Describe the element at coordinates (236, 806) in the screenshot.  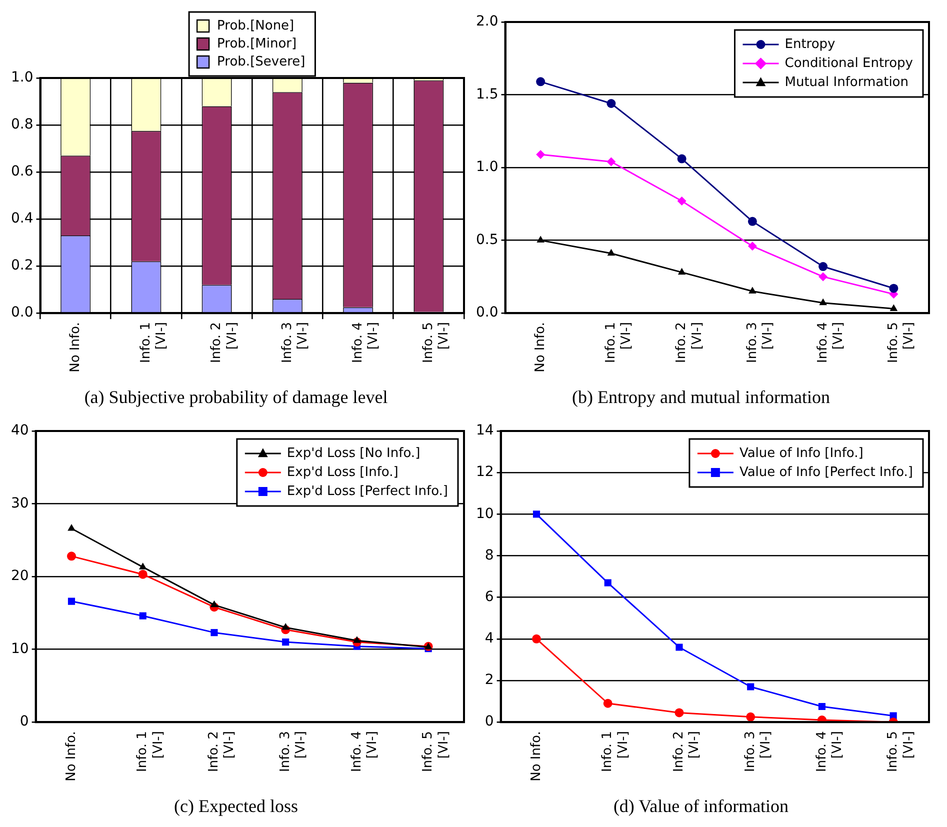
I see `text: (c) Expected loss` at that location.